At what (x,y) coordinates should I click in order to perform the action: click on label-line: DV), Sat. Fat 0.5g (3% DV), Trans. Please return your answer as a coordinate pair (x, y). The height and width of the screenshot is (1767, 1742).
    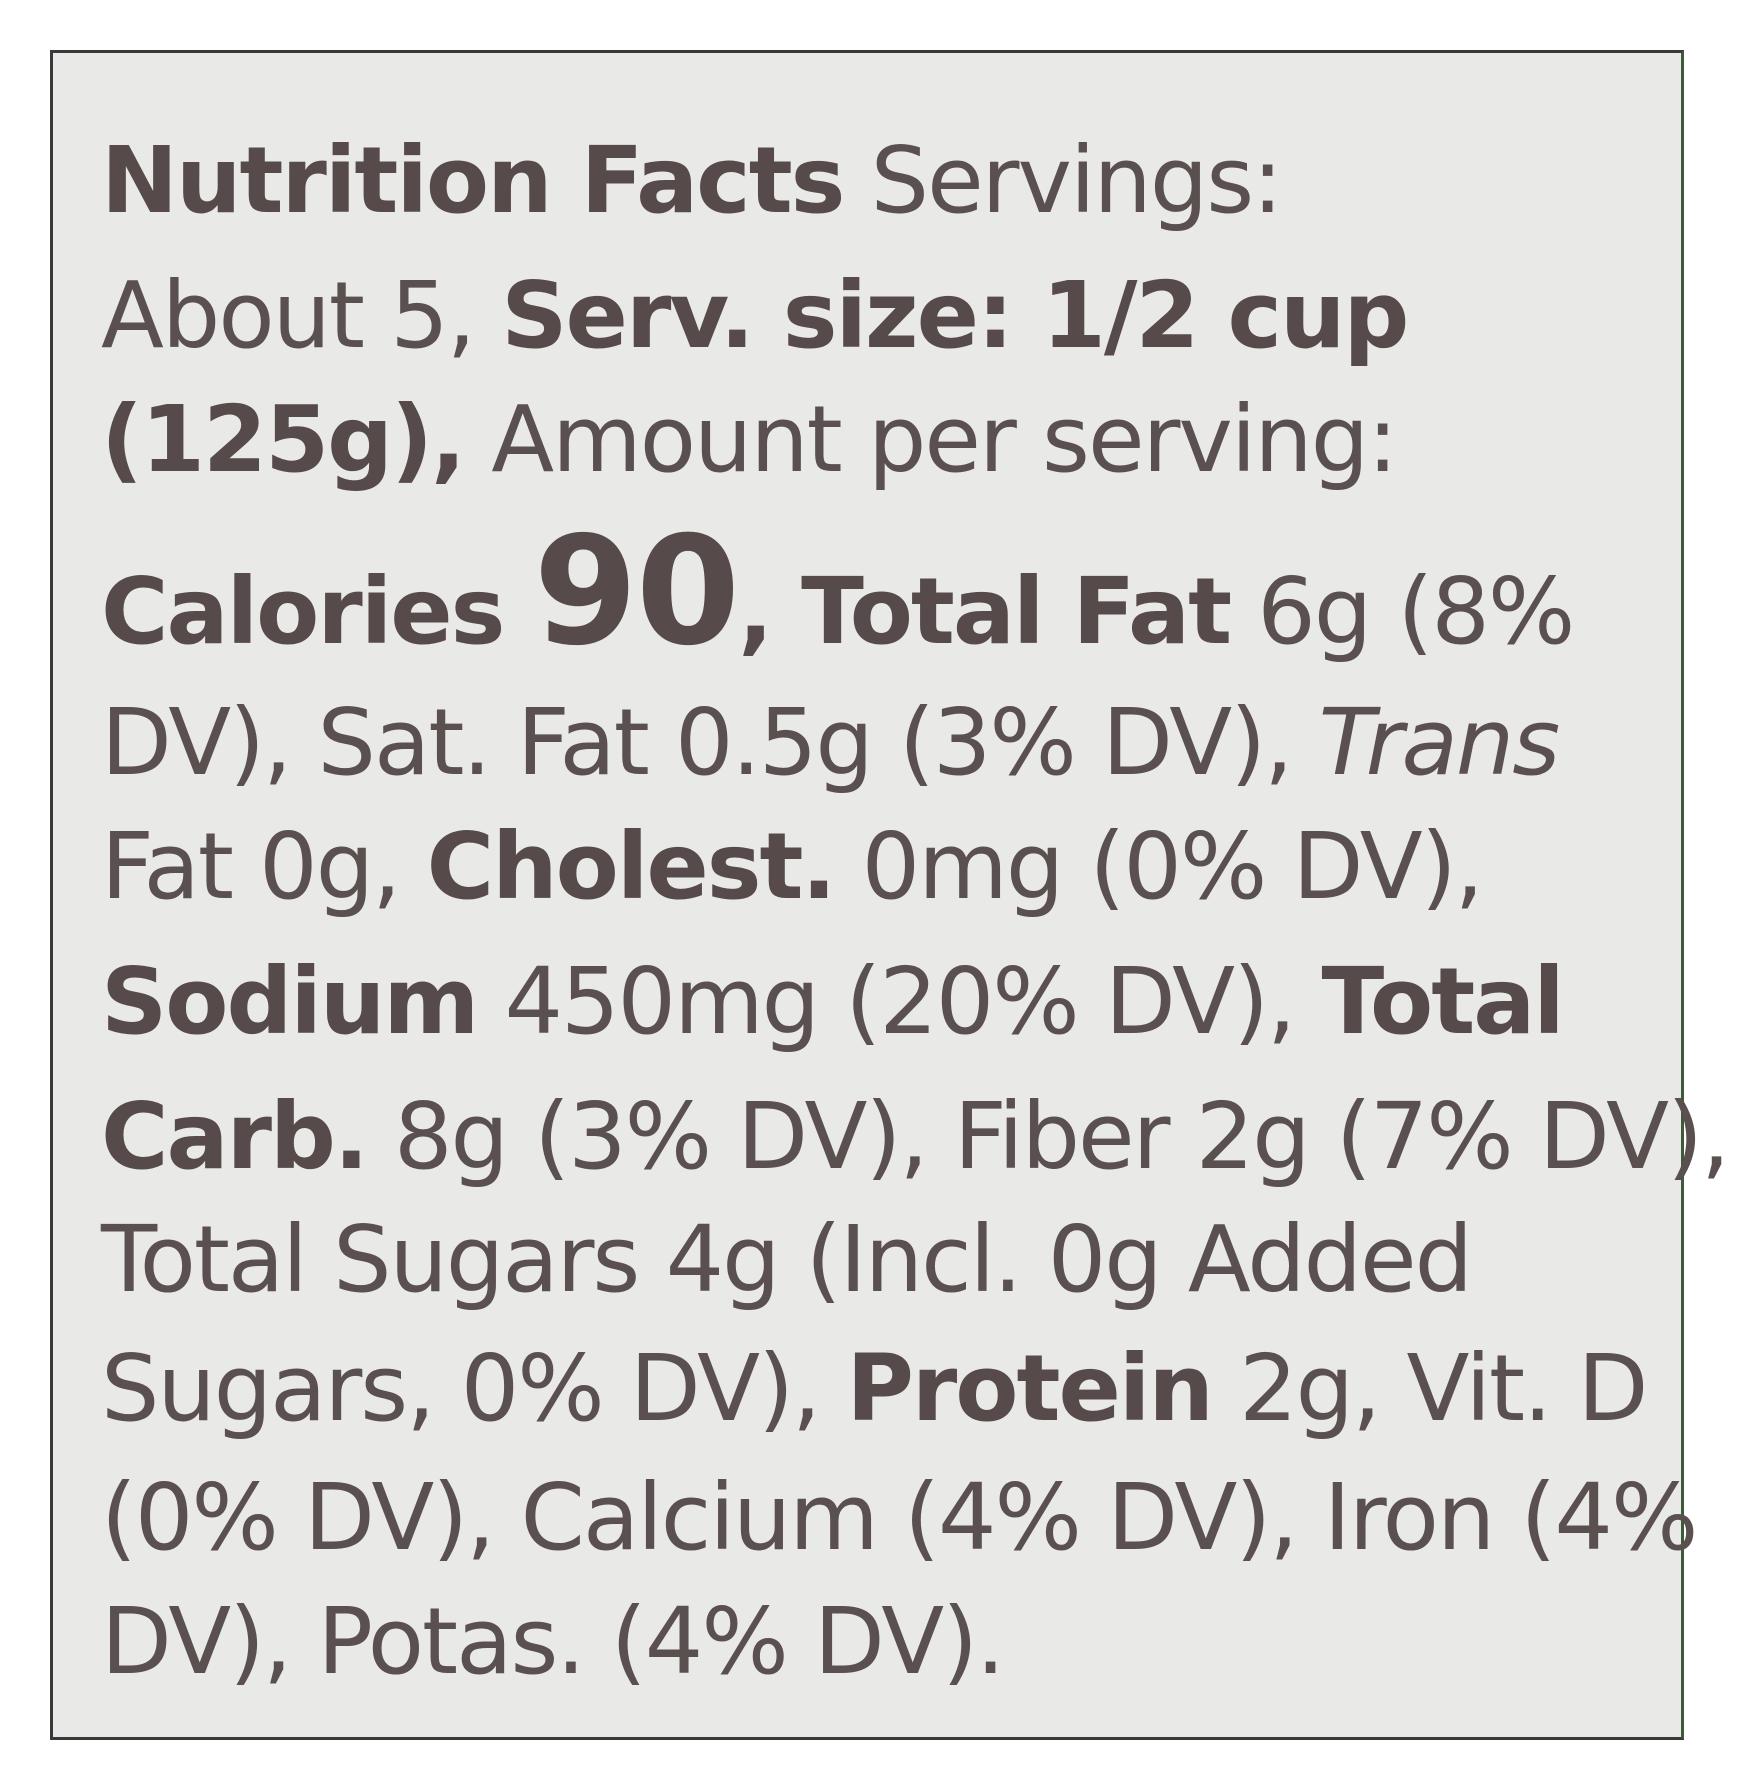
    Looking at the image, I should click on (830, 743).